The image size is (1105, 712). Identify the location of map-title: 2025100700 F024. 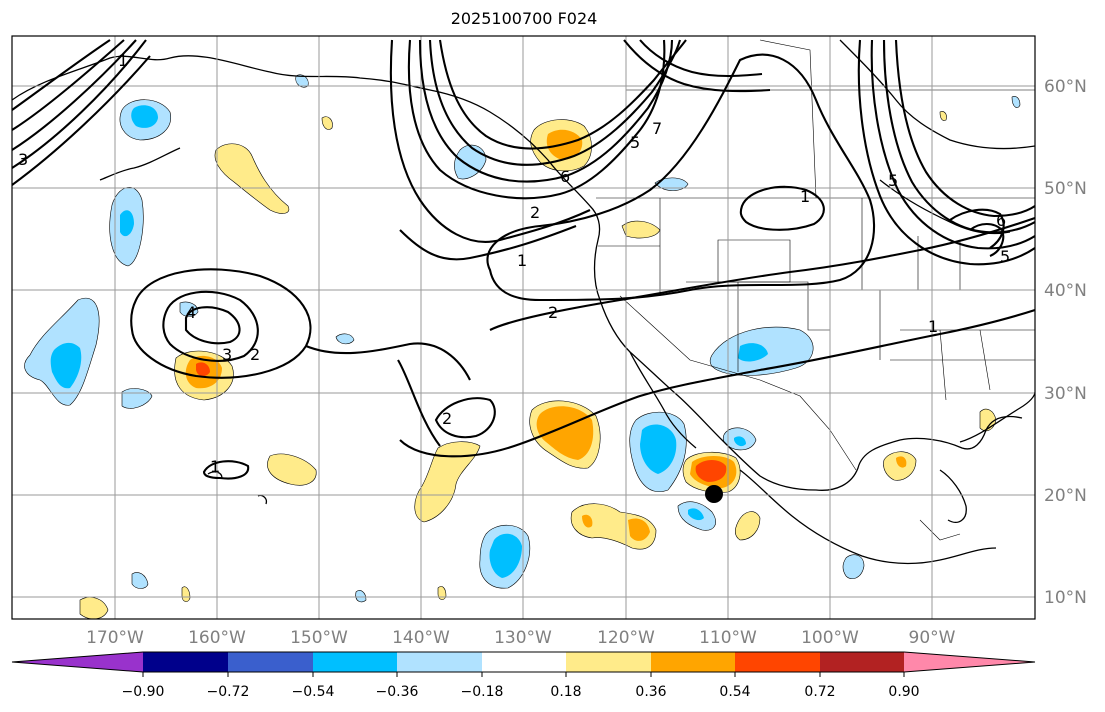
(524, 18).